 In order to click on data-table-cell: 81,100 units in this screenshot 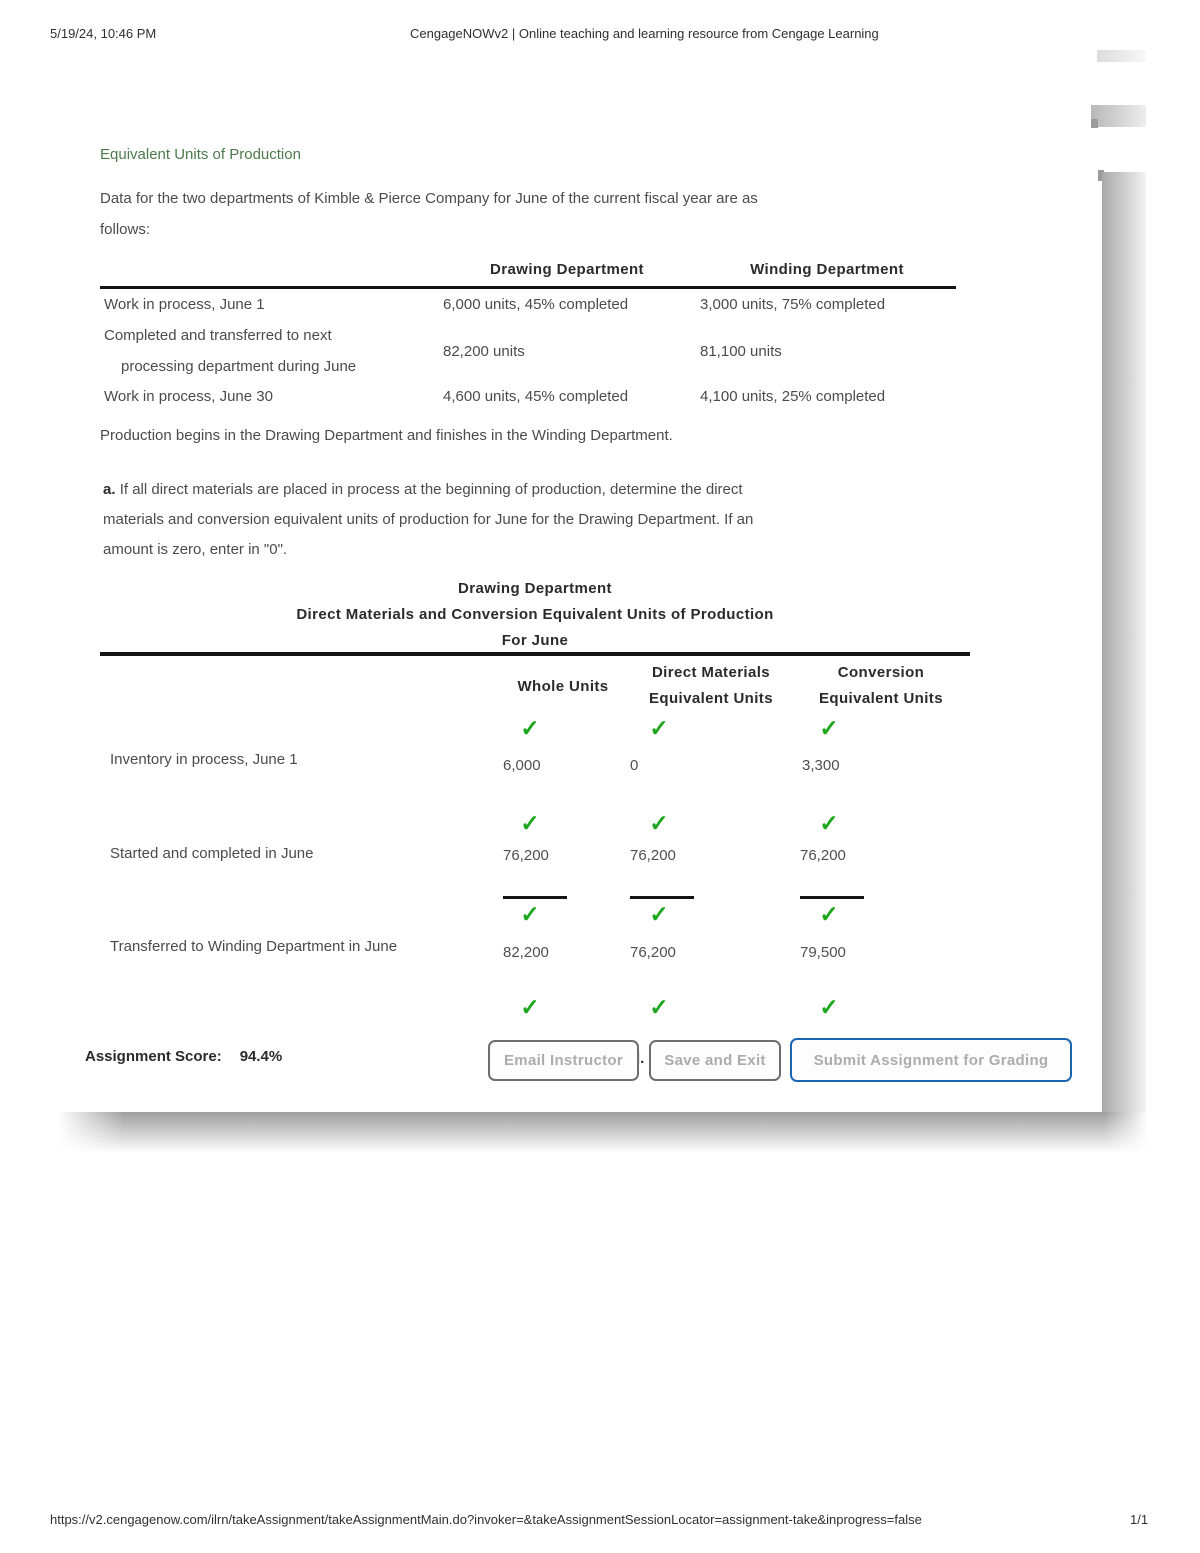, I will do `click(741, 351)`.